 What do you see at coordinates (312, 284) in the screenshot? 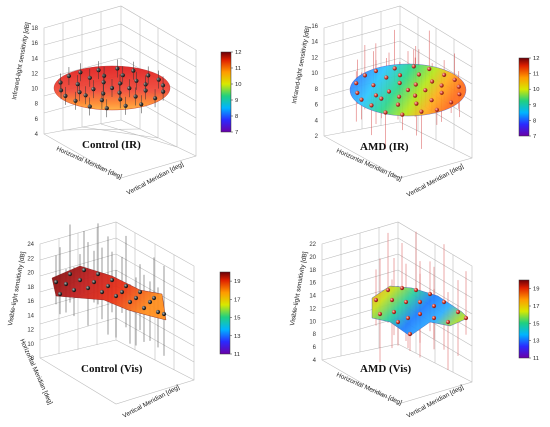
I see `amd-vis-ztick: 16` at bounding box center [312, 284].